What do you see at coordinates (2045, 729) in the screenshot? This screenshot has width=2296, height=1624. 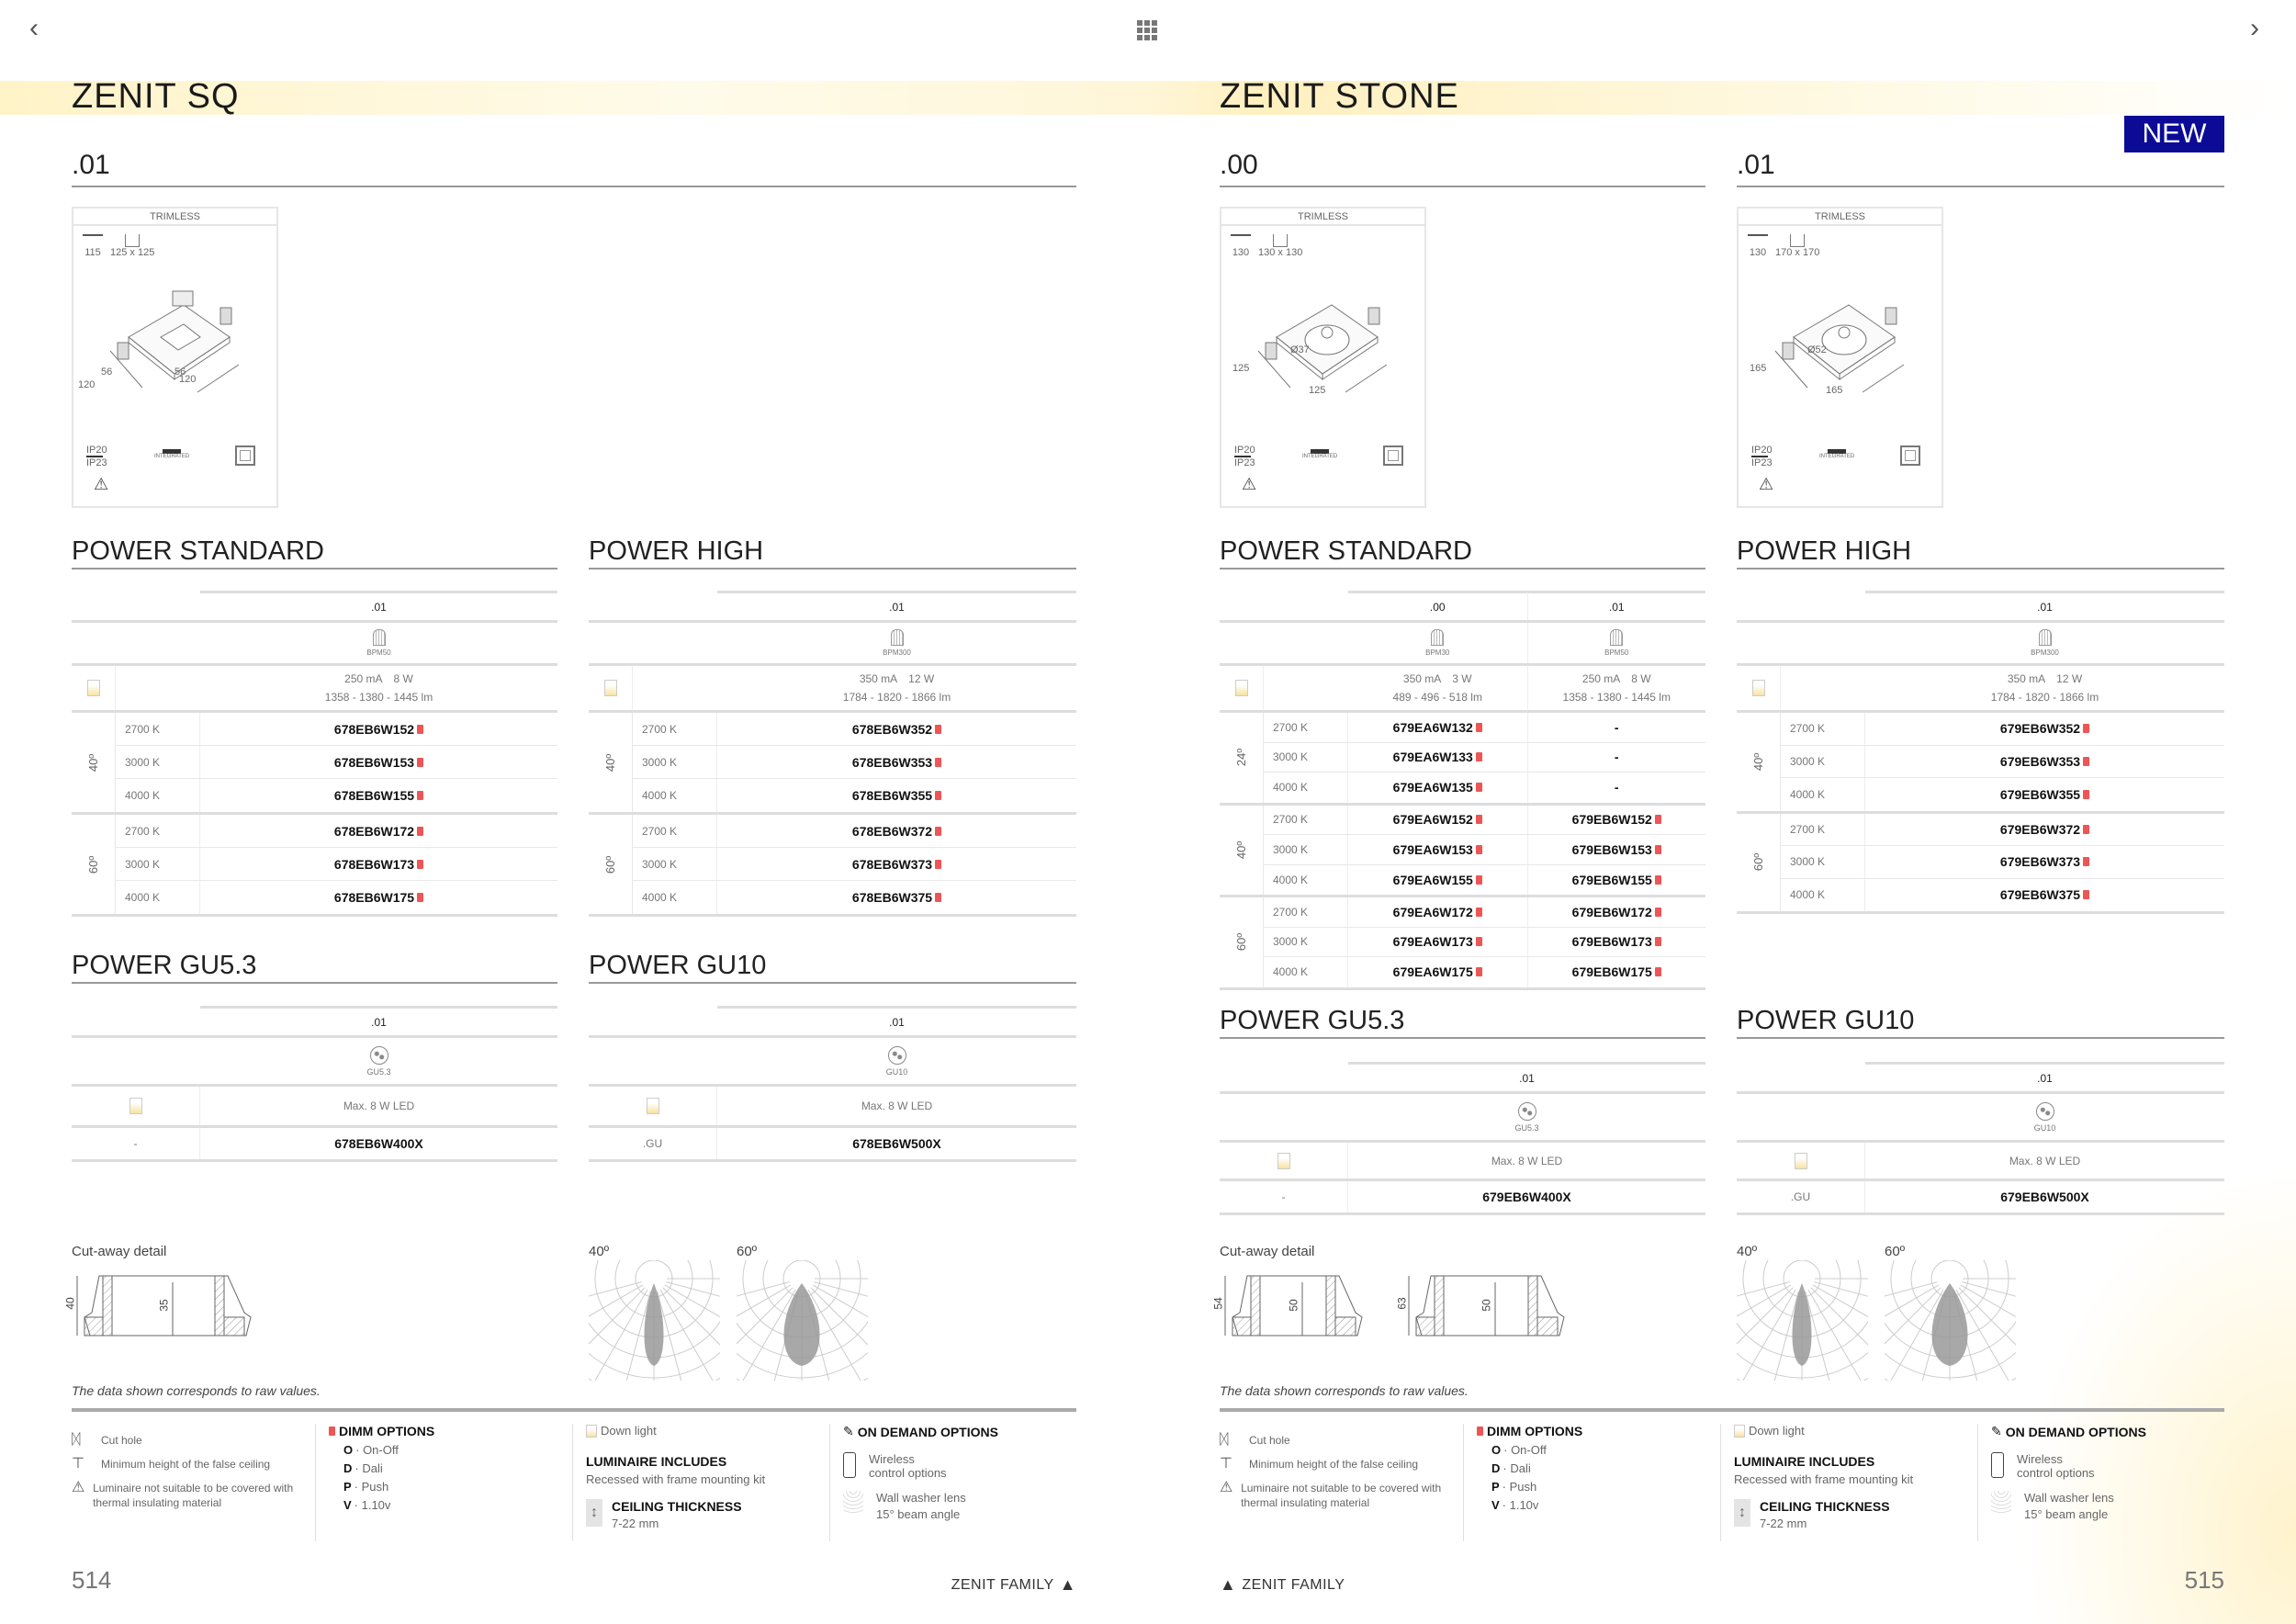 I see `code-cell: 679EB6W352` at bounding box center [2045, 729].